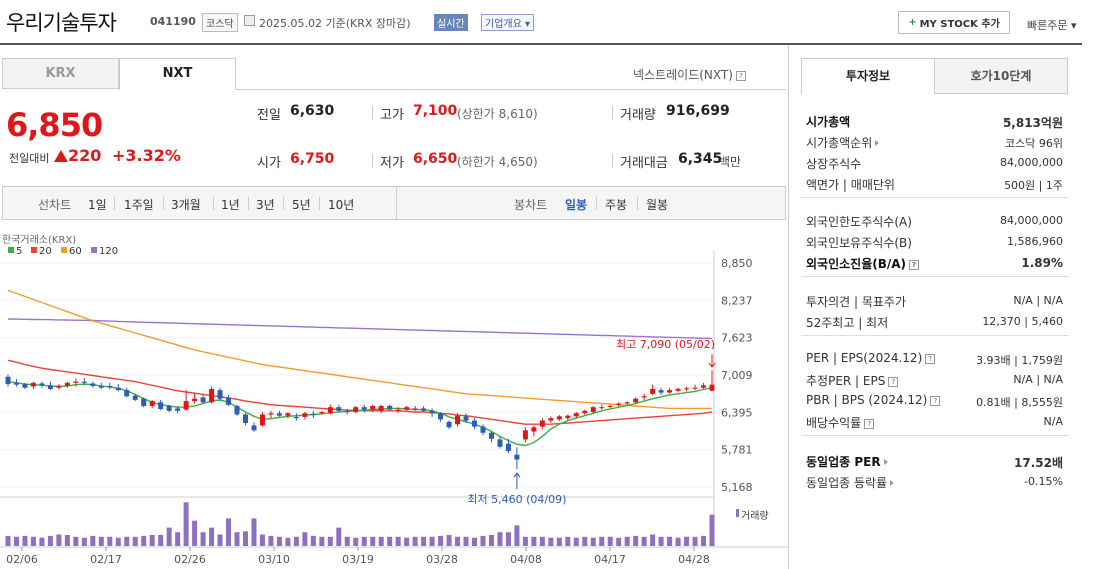 The image size is (1095, 569). I want to click on period-10y: 10년, so click(341, 205).